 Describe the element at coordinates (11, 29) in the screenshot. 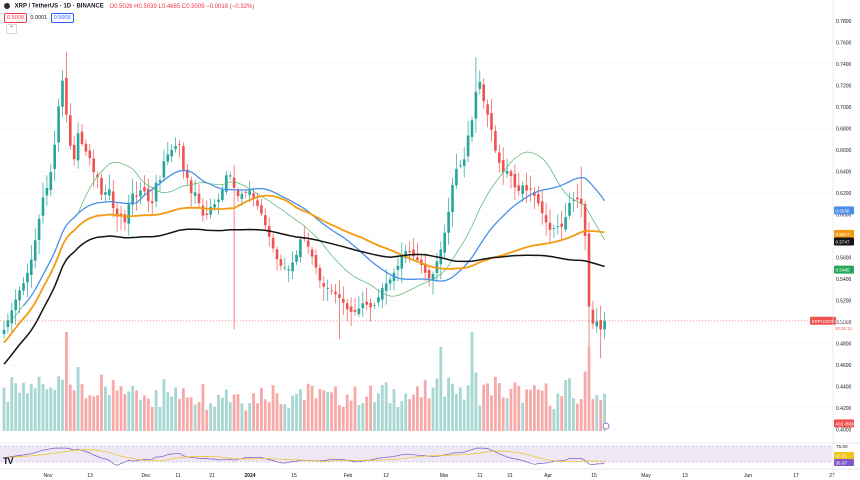

I see `chevron-up-icon: ⌃` at that location.